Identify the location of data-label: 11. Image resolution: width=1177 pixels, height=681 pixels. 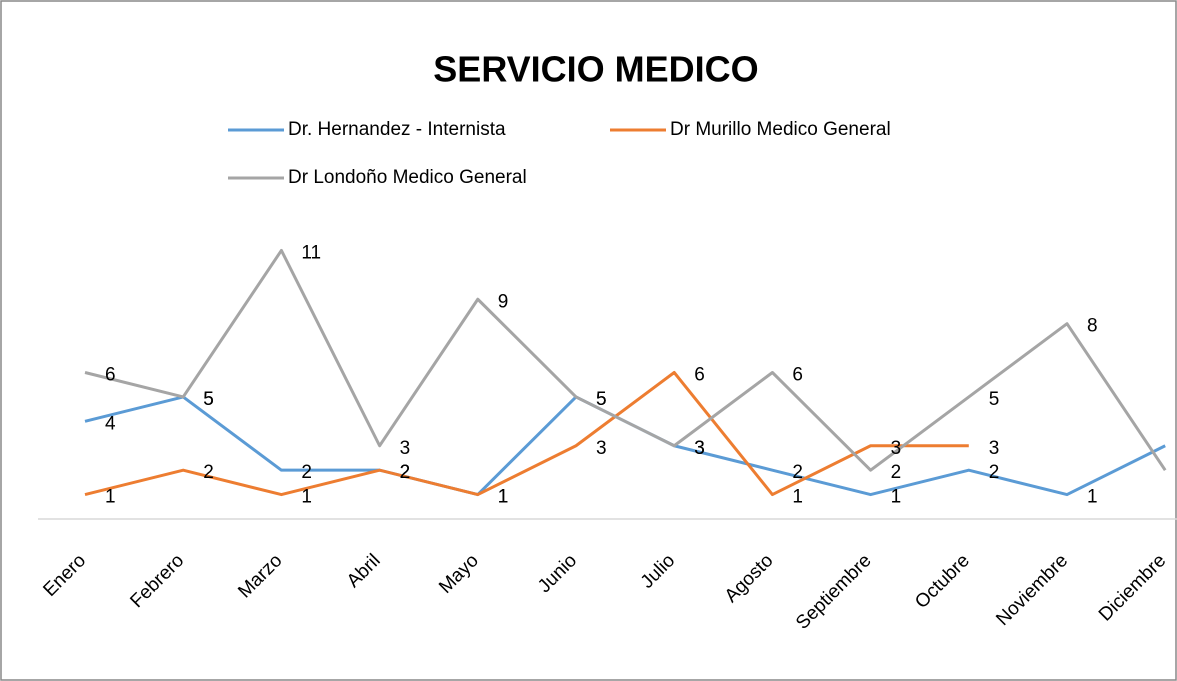
(311, 252).